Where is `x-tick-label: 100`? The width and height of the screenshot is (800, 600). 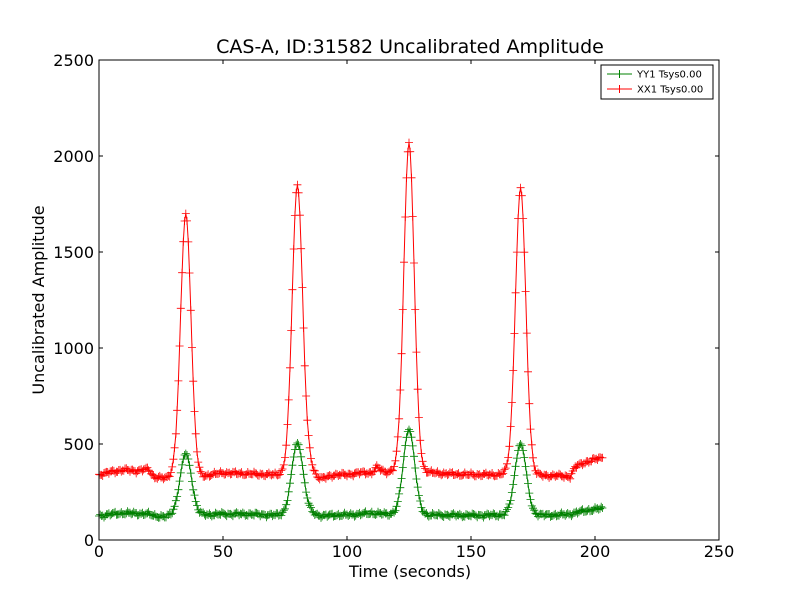 x-tick-label: 100 is located at coordinates (347, 551).